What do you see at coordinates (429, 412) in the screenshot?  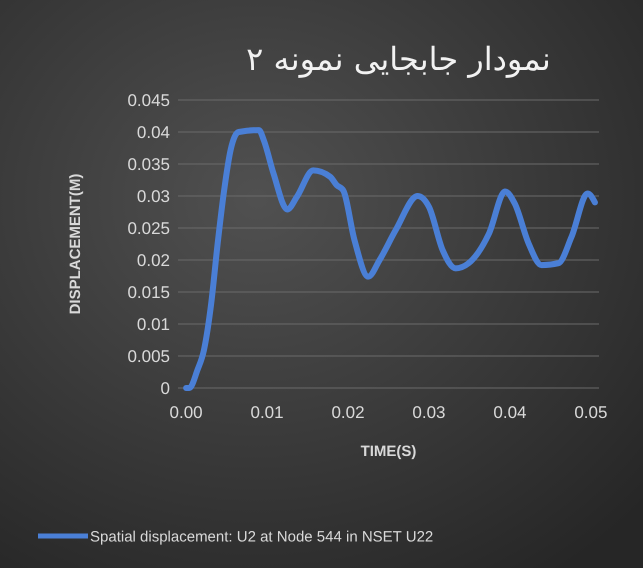 I see `x-tick-label: 0.03` at bounding box center [429, 412].